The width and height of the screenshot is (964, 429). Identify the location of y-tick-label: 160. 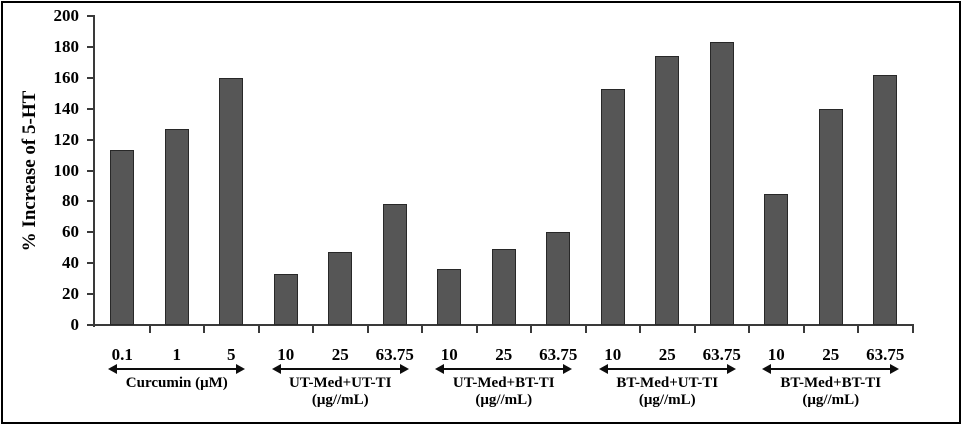
(66, 77).